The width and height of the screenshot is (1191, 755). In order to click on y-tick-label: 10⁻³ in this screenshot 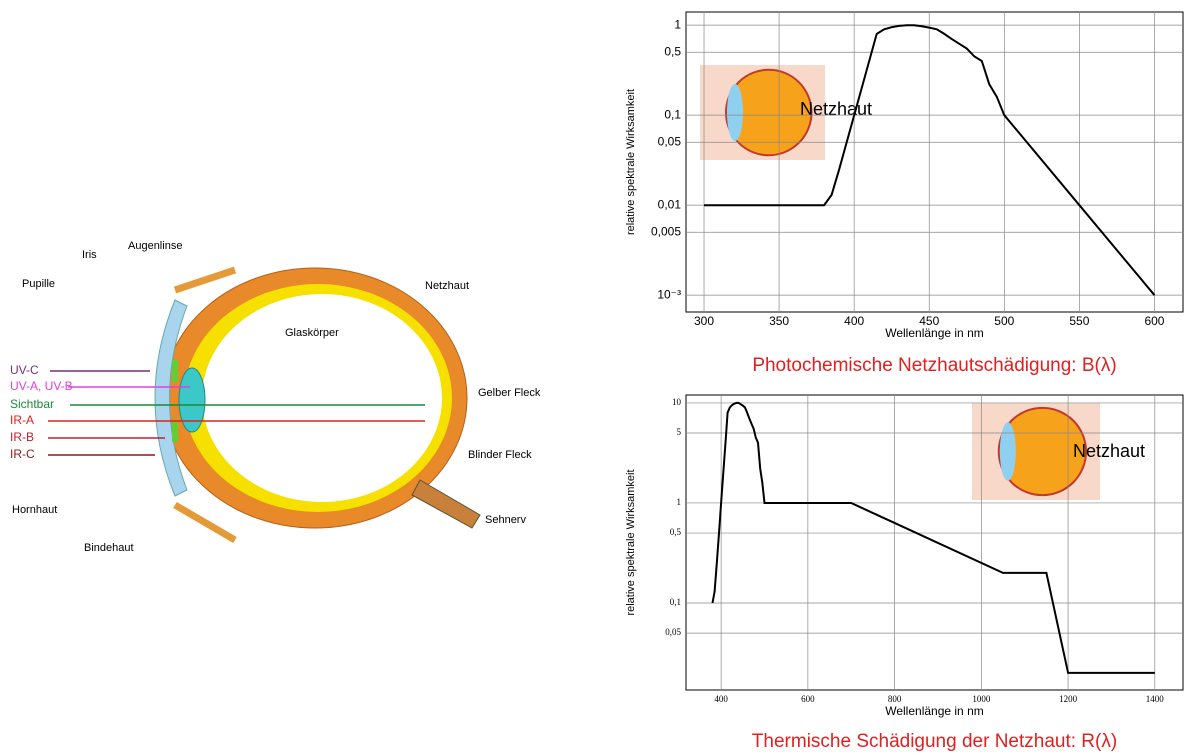, I will do `click(669, 294)`.